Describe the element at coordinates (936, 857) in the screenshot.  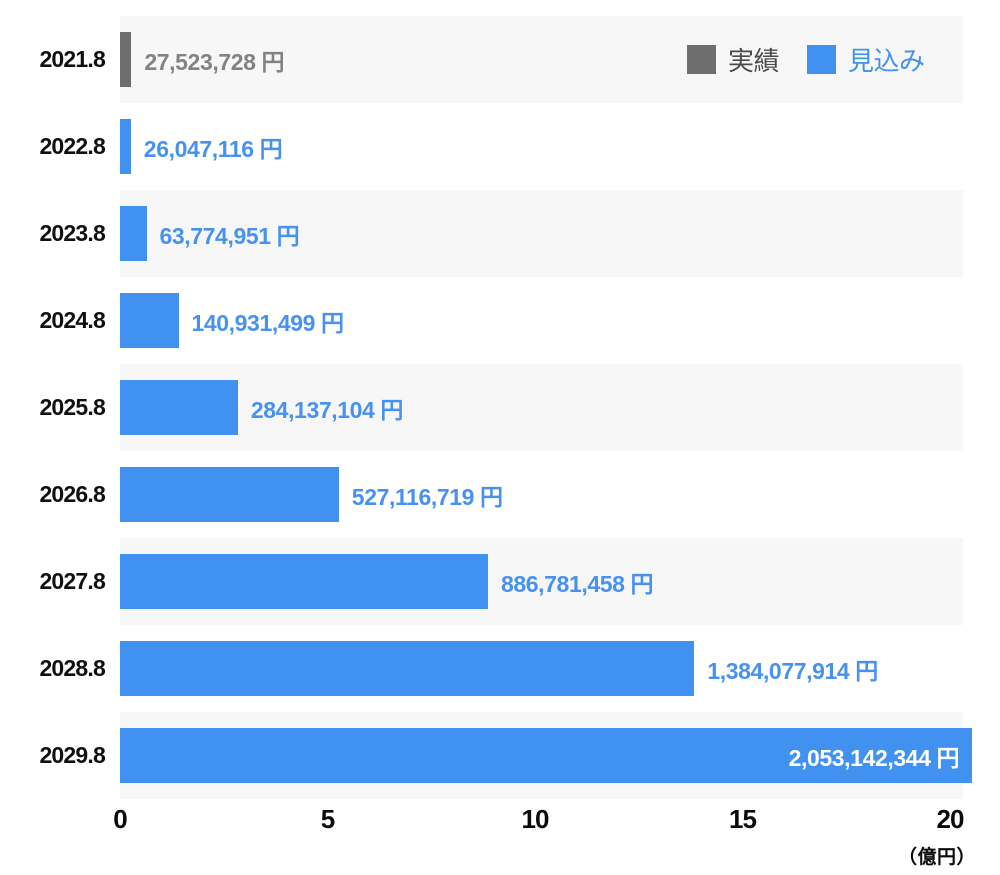
I see `axis-unit-label: （億円）` at that location.